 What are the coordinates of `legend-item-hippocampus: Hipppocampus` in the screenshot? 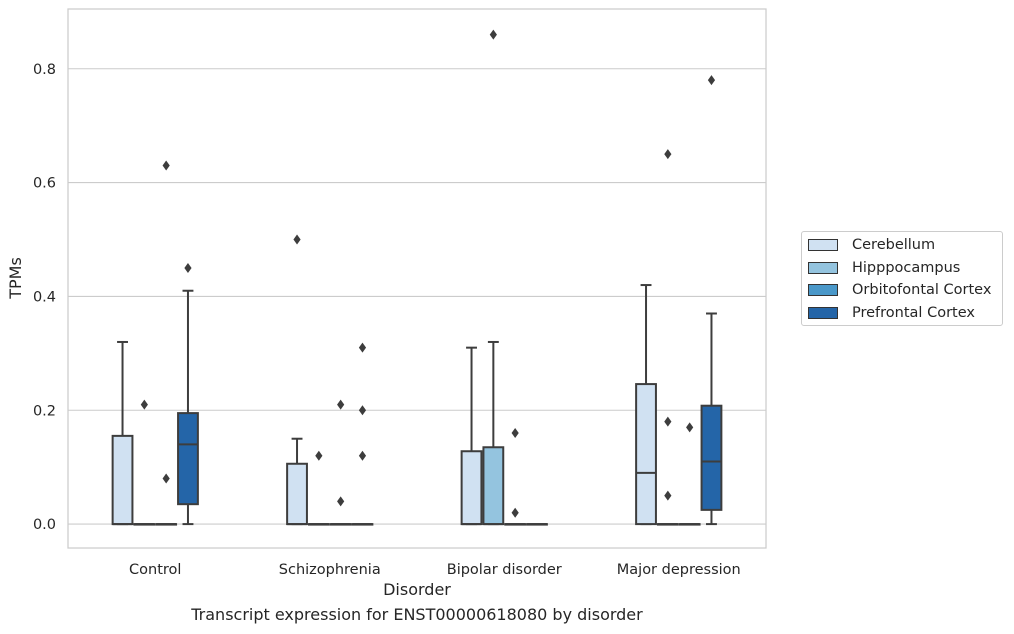 It's located at (884, 268).